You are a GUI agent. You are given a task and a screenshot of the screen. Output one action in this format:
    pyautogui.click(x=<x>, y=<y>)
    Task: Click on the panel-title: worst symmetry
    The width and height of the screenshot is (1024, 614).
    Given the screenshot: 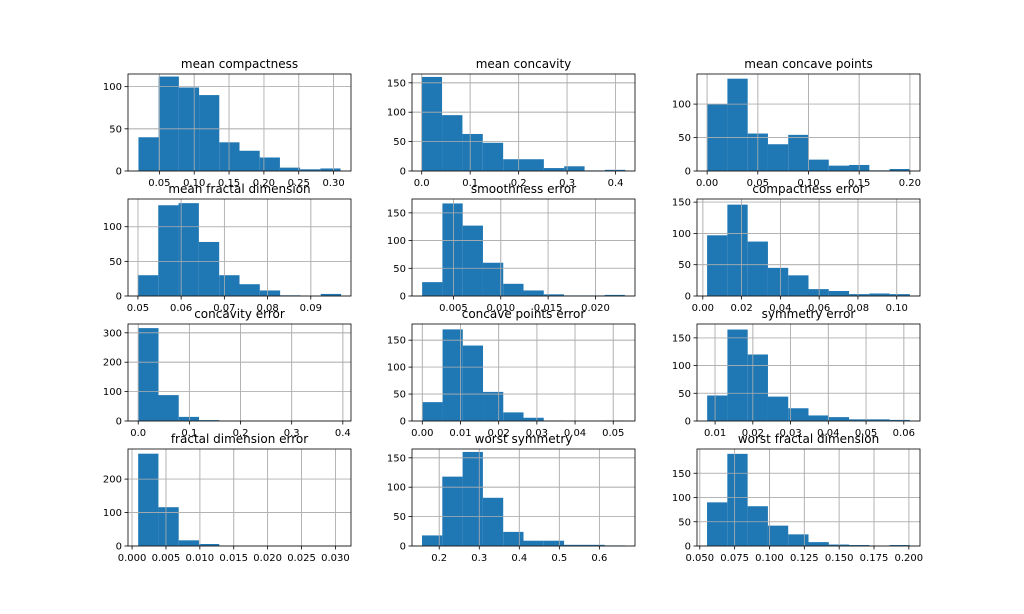 What is the action you would take?
    pyautogui.click(x=524, y=439)
    